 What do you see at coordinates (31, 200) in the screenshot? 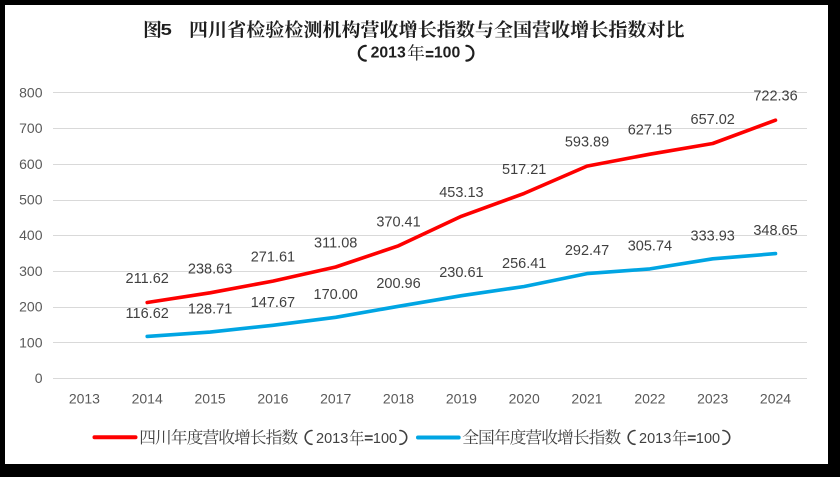
I see `svg-text: 500` at bounding box center [31, 200].